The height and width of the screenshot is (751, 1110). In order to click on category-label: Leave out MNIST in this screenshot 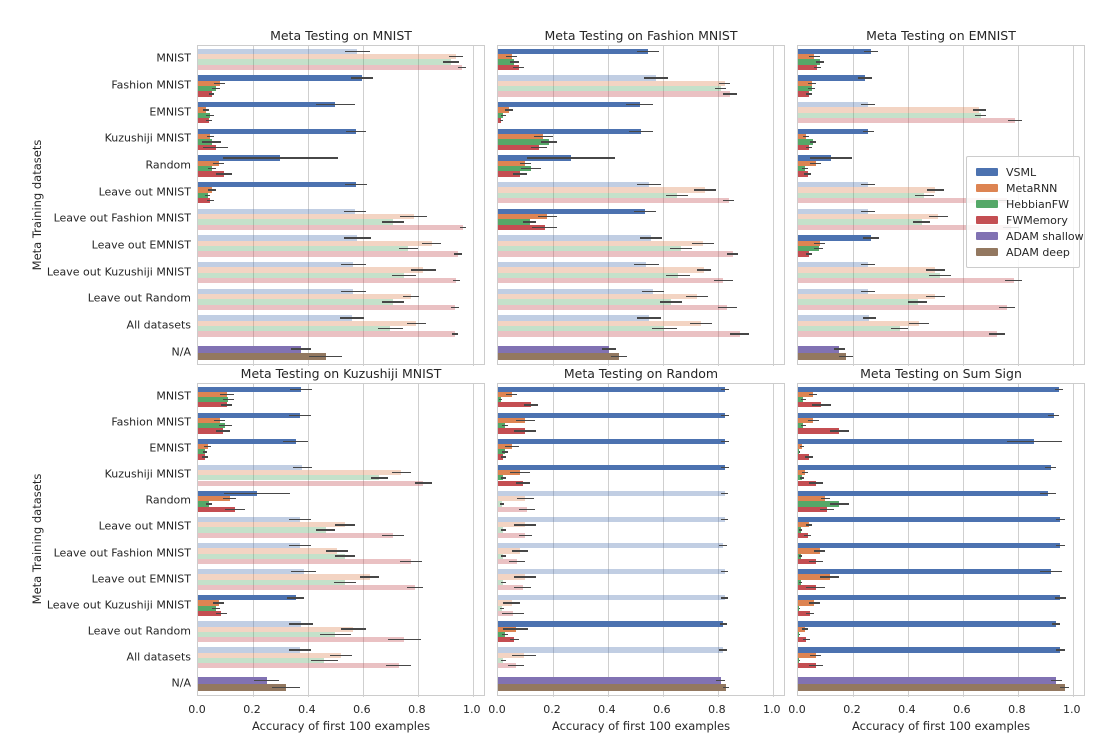, I will do `click(144, 526)`.